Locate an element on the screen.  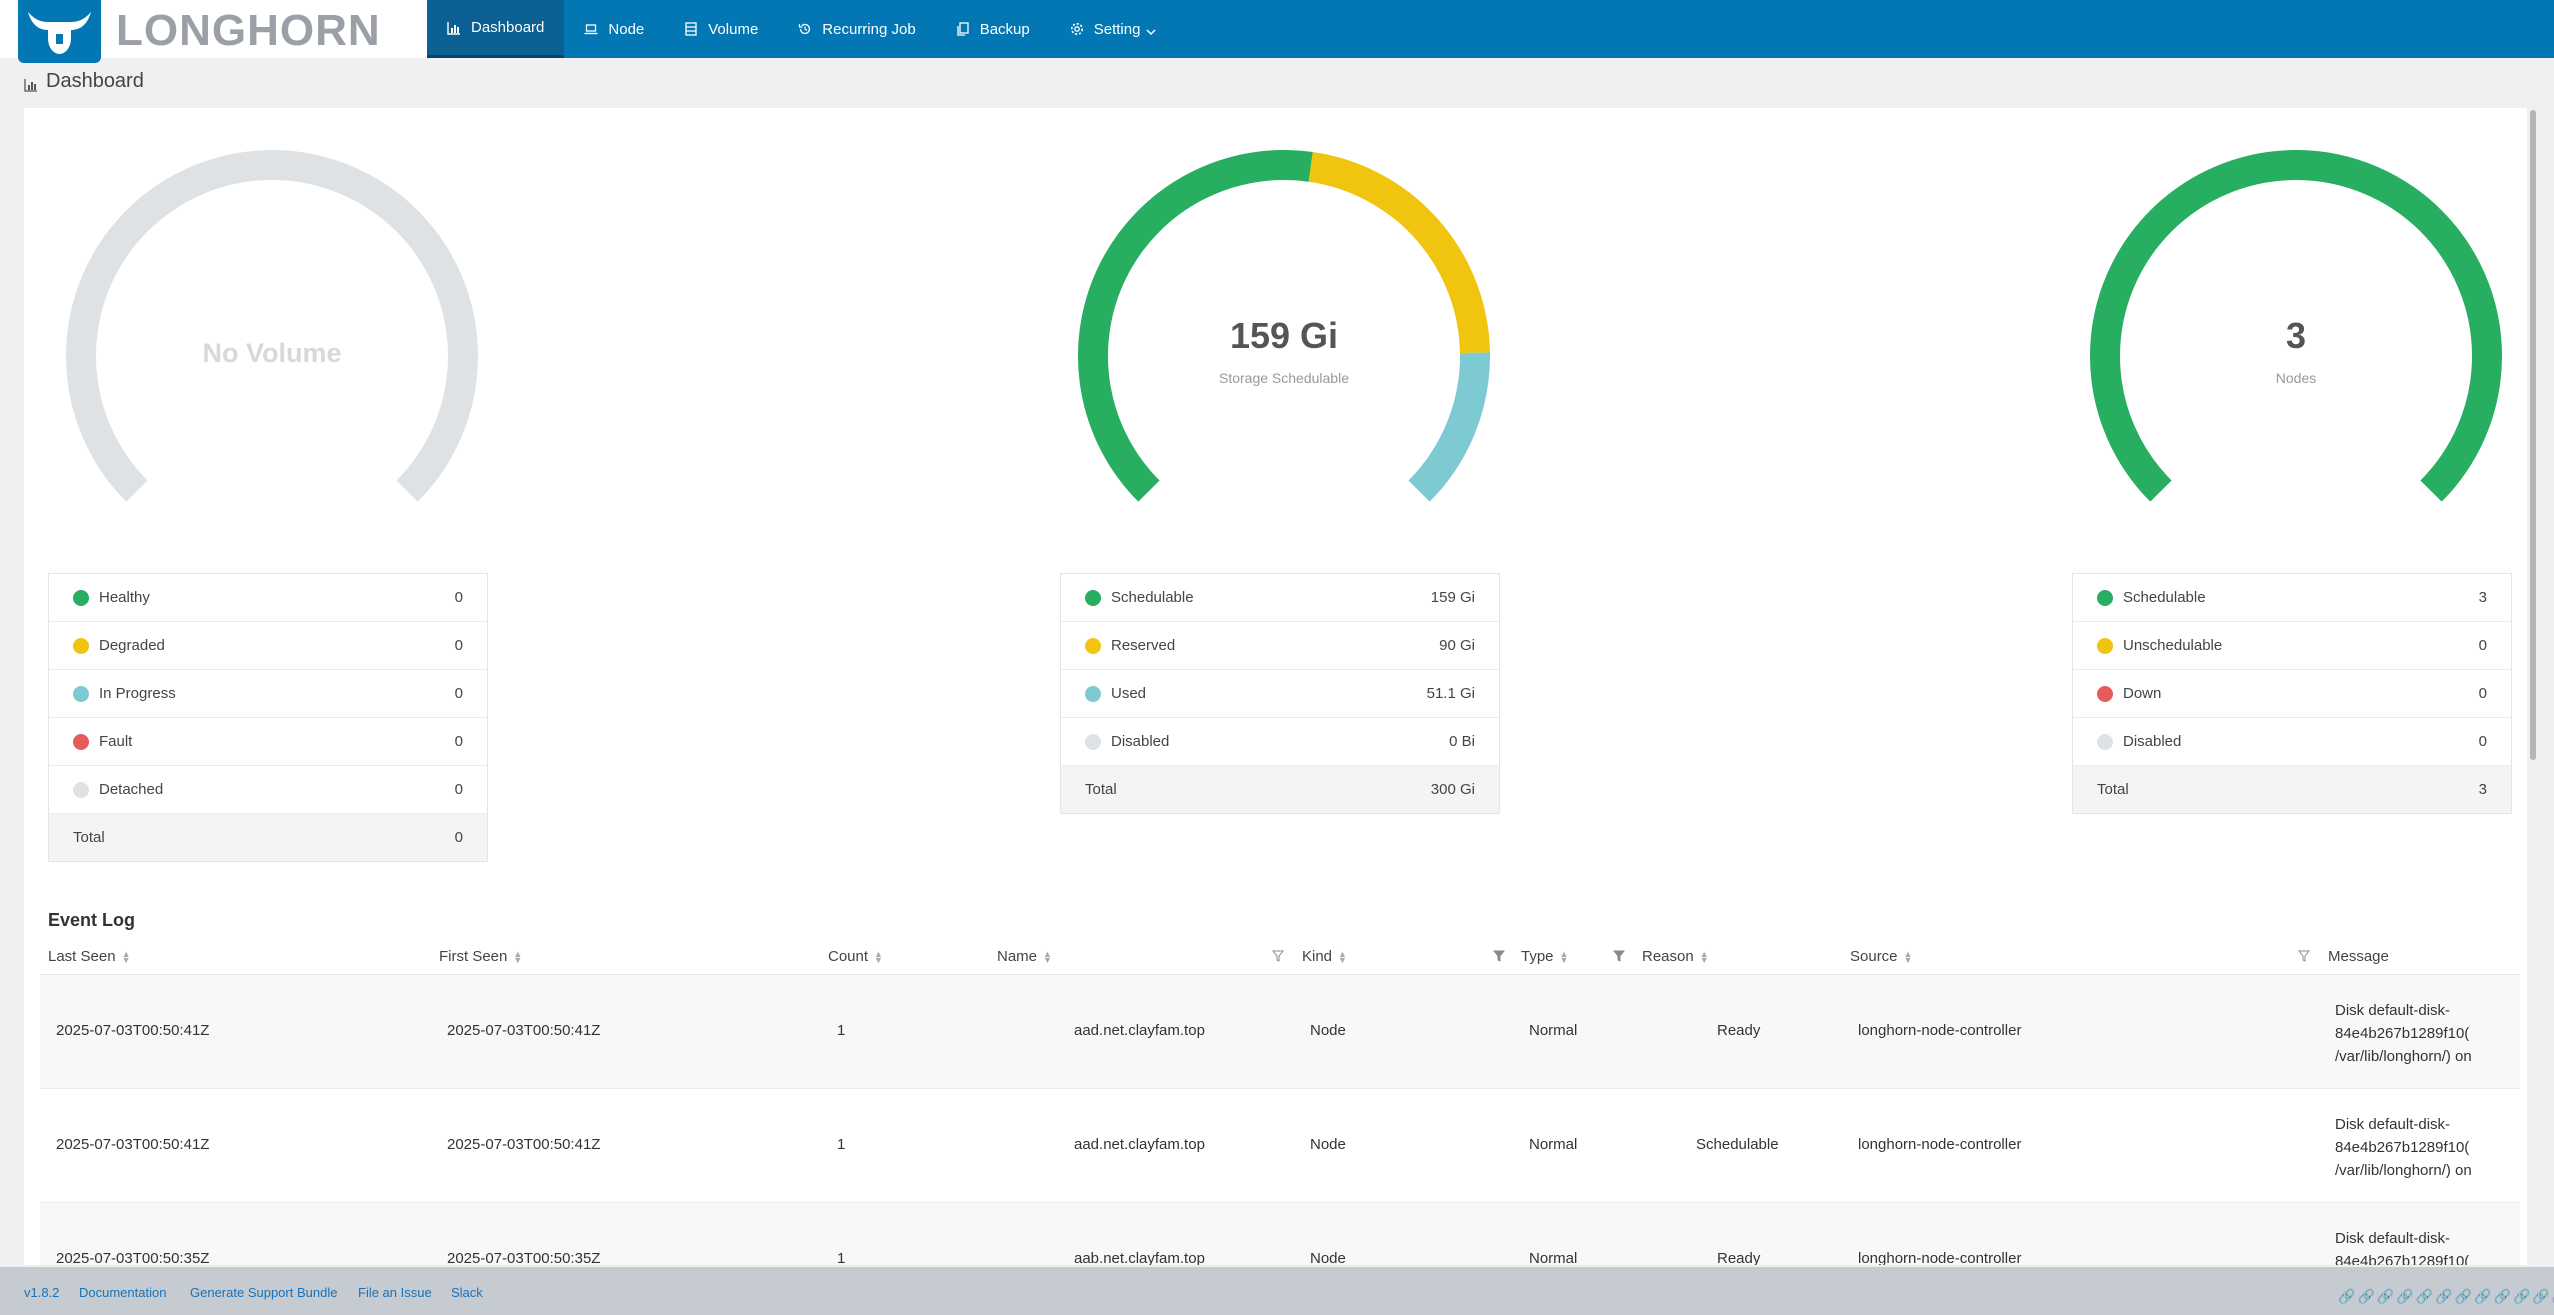
node-gauge: 3 Nodes is located at coordinates (2296, 330).